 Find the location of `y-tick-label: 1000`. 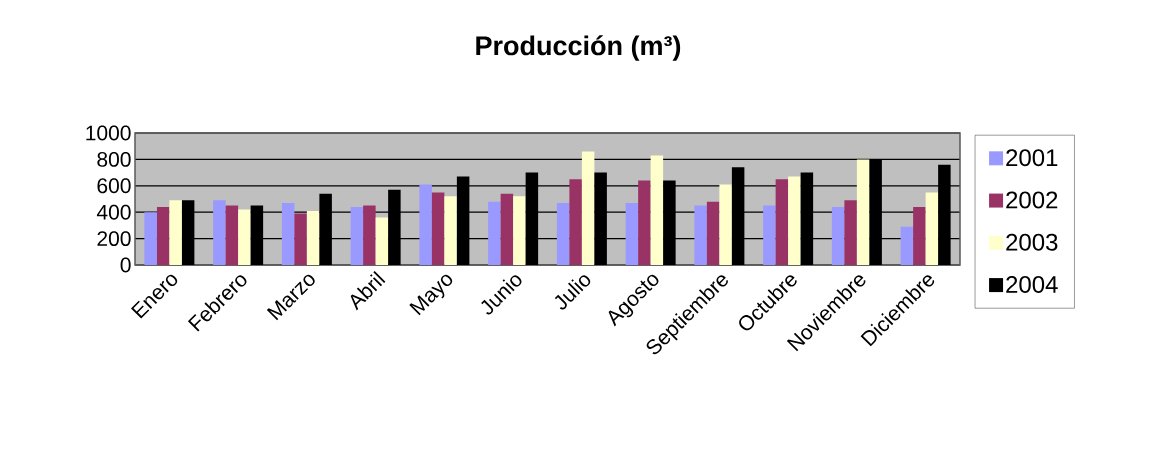

y-tick-label: 1000 is located at coordinates (108, 133).